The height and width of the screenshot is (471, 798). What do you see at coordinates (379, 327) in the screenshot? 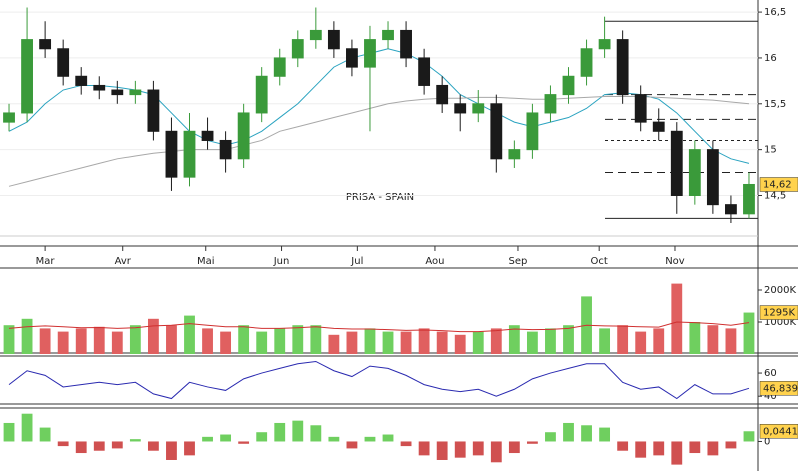
I see `volume-average` at bounding box center [379, 327].